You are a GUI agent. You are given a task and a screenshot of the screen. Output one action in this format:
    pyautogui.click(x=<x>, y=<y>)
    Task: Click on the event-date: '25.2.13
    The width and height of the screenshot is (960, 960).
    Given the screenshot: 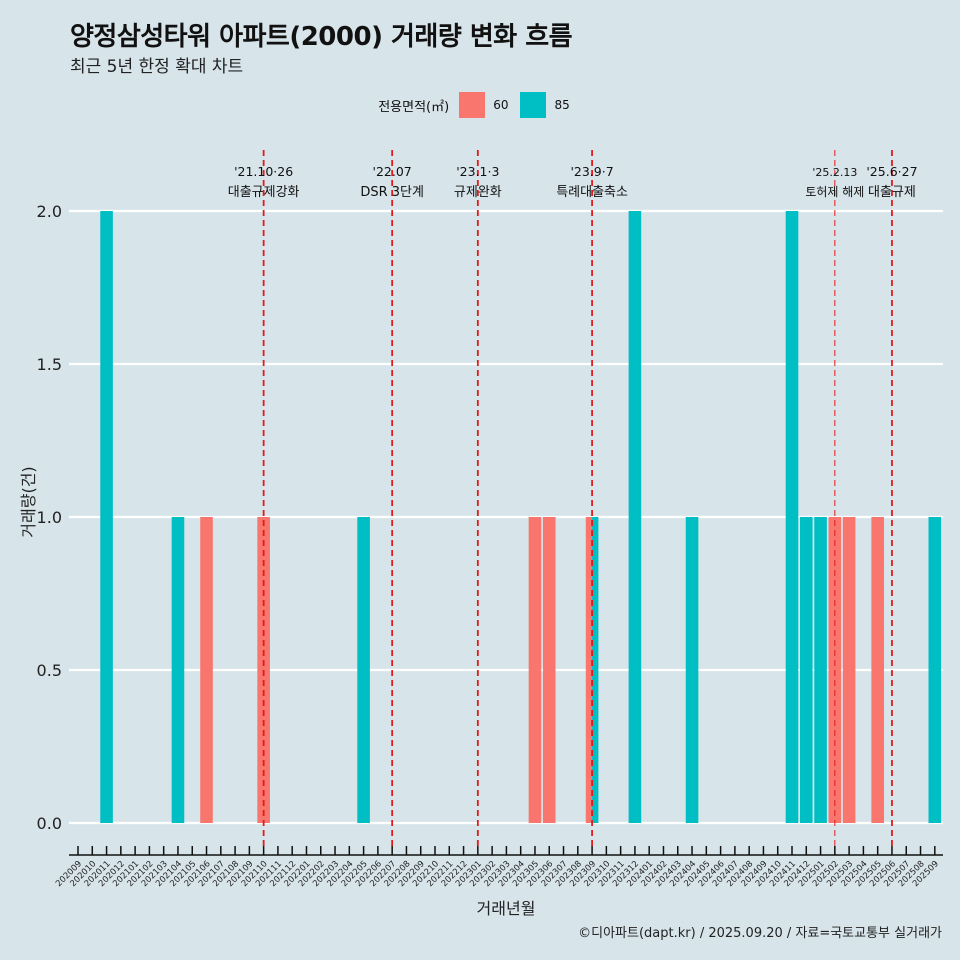 What is the action you would take?
    pyautogui.click(x=834, y=172)
    